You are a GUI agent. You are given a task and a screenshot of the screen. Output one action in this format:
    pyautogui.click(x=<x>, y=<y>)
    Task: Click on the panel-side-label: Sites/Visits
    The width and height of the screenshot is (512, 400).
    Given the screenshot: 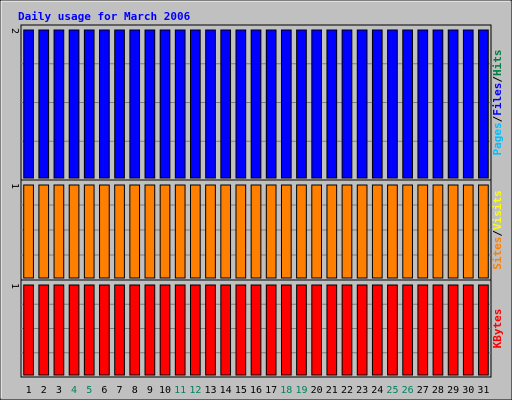 What is the action you would take?
    pyautogui.click(x=497, y=230)
    